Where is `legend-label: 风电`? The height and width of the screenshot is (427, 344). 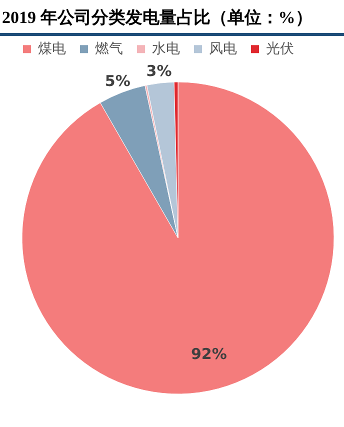 legend-label: 风电 is located at coordinates (223, 49).